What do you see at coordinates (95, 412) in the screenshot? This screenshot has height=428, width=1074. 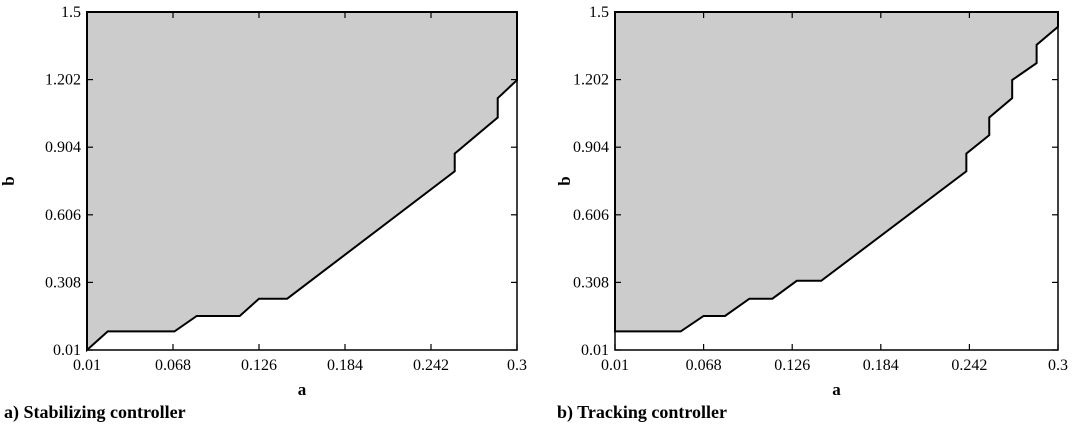 I see `panel-caption: a) Stabilizing controller` at bounding box center [95, 412].